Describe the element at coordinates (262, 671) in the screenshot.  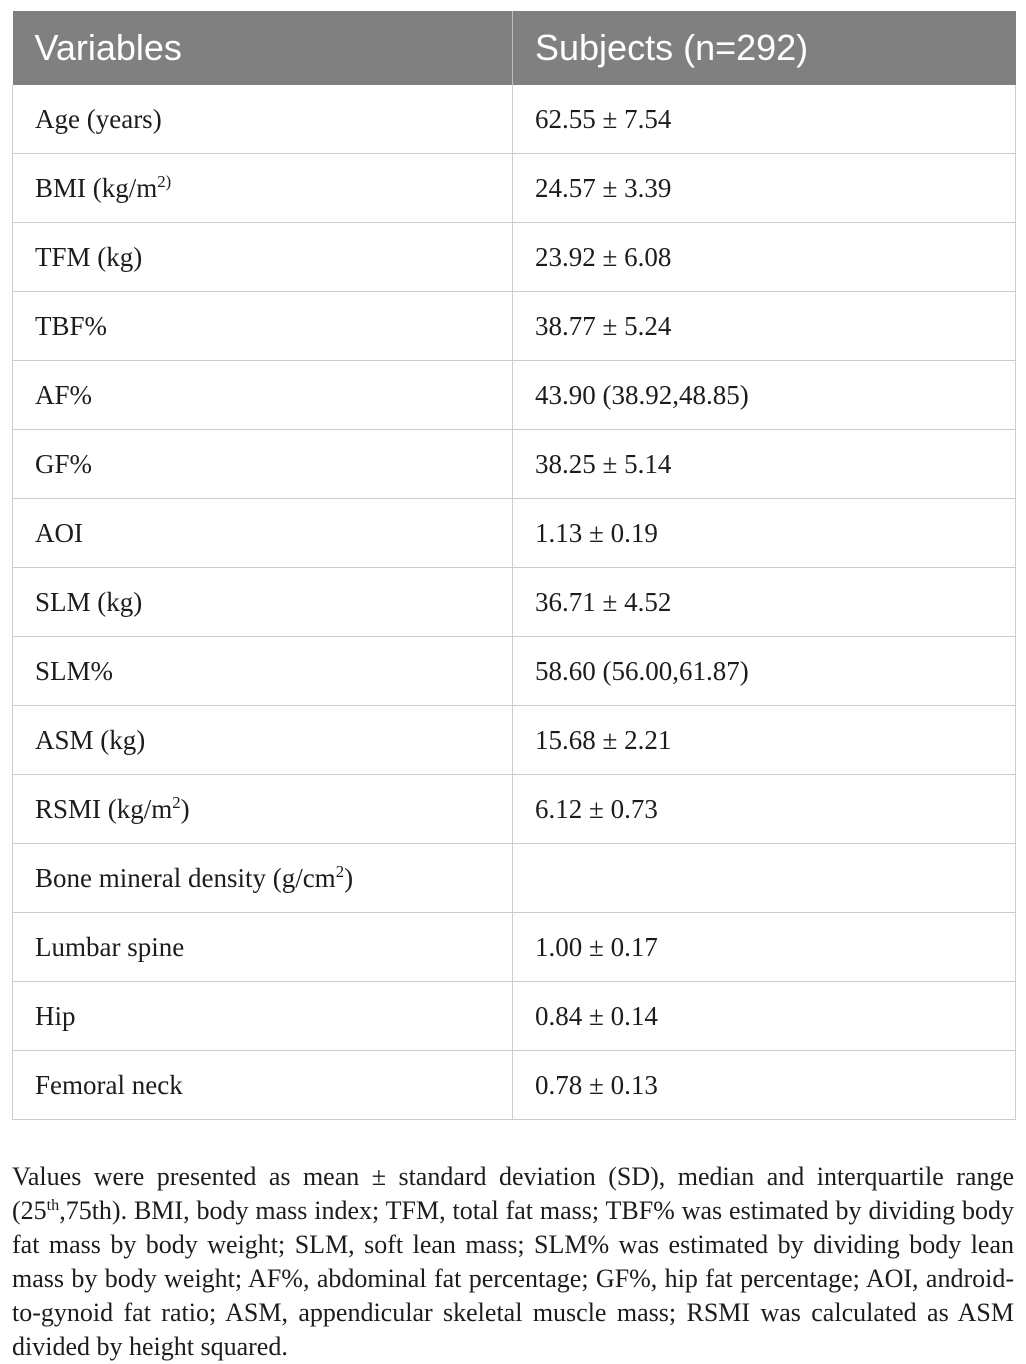
I see `variable-label: SLM%` at that location.